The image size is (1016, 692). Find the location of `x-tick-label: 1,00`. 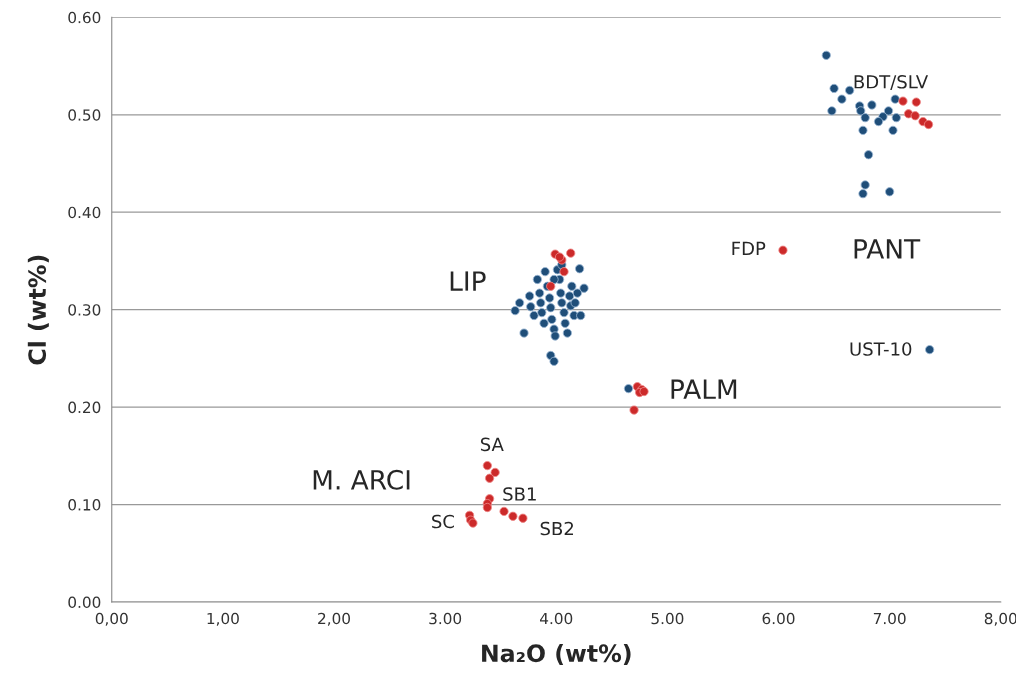

x-tick-label: 1,00 is located at coordinates (223, 619).